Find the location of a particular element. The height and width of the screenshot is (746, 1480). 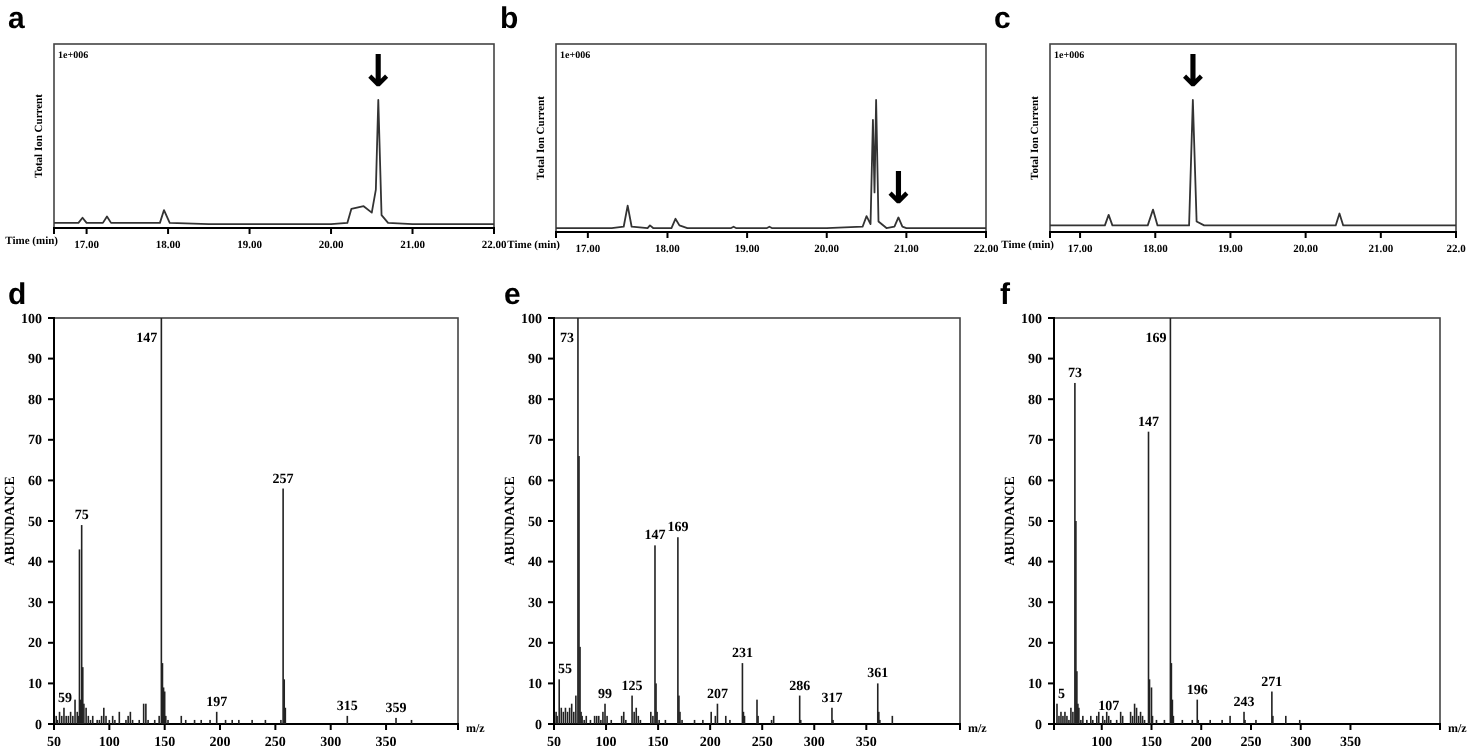

chart-title: a is located at coordinates (17, 19).